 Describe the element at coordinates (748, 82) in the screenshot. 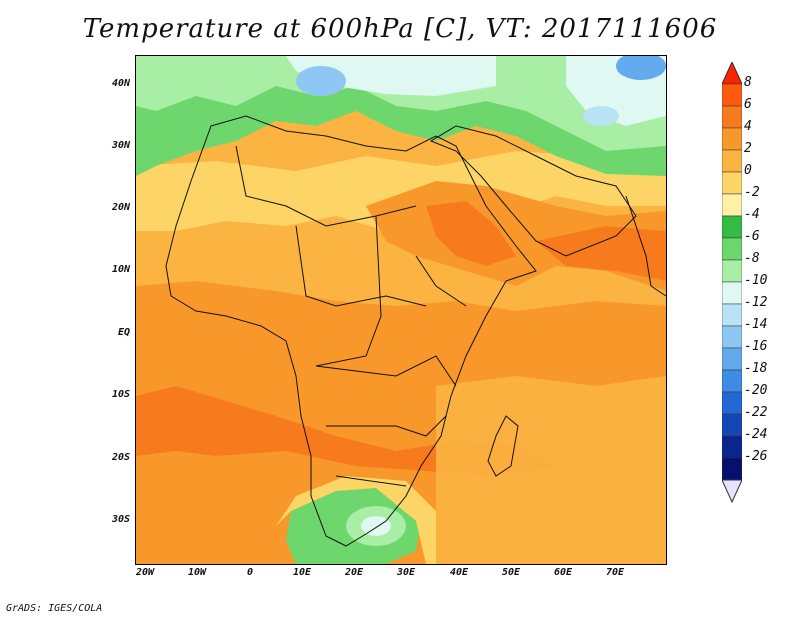

I see `colorbar-level-label: 8` at that location.